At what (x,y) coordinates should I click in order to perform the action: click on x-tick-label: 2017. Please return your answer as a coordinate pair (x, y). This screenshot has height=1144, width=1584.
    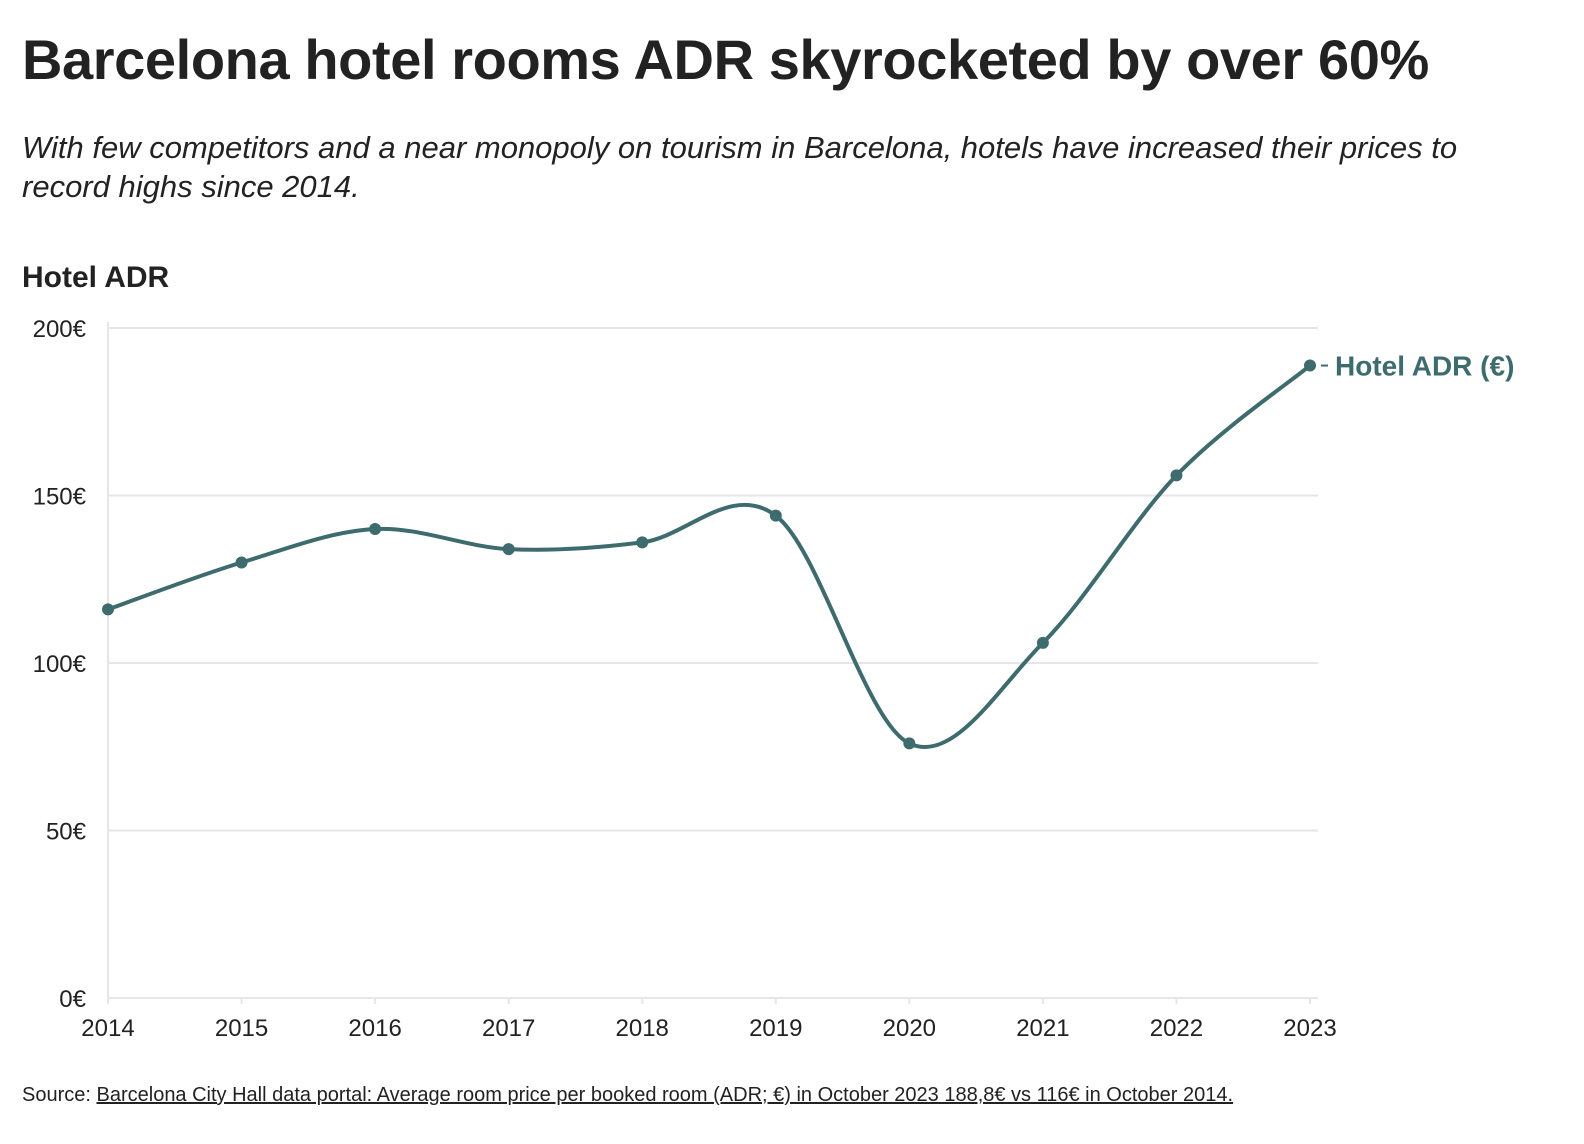
    Looking at the image, I should click on (508, 1028).